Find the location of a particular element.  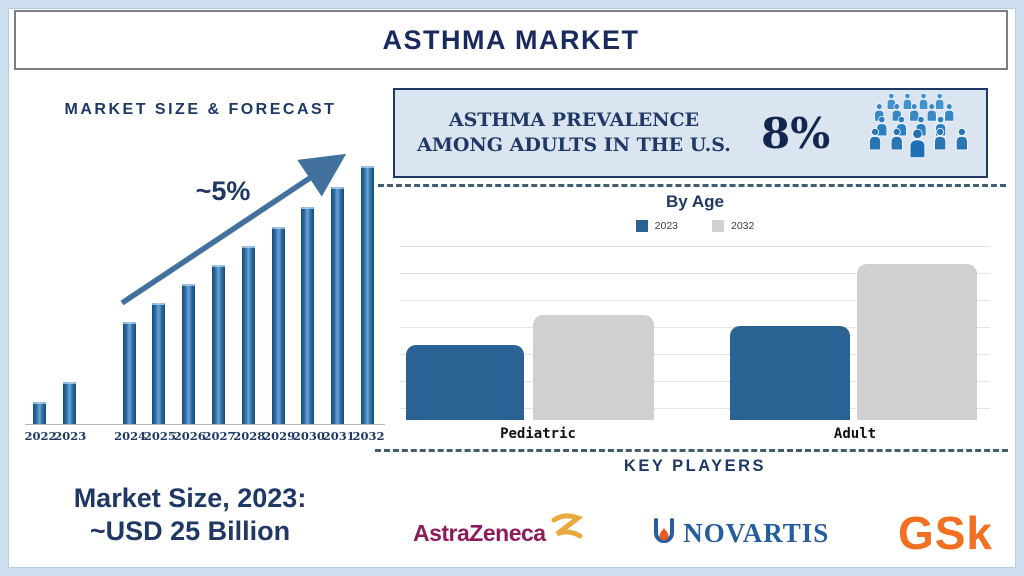

key-players-logos: AstraZeneca NOVARTIS GSk is located at coordinates (703, 533).